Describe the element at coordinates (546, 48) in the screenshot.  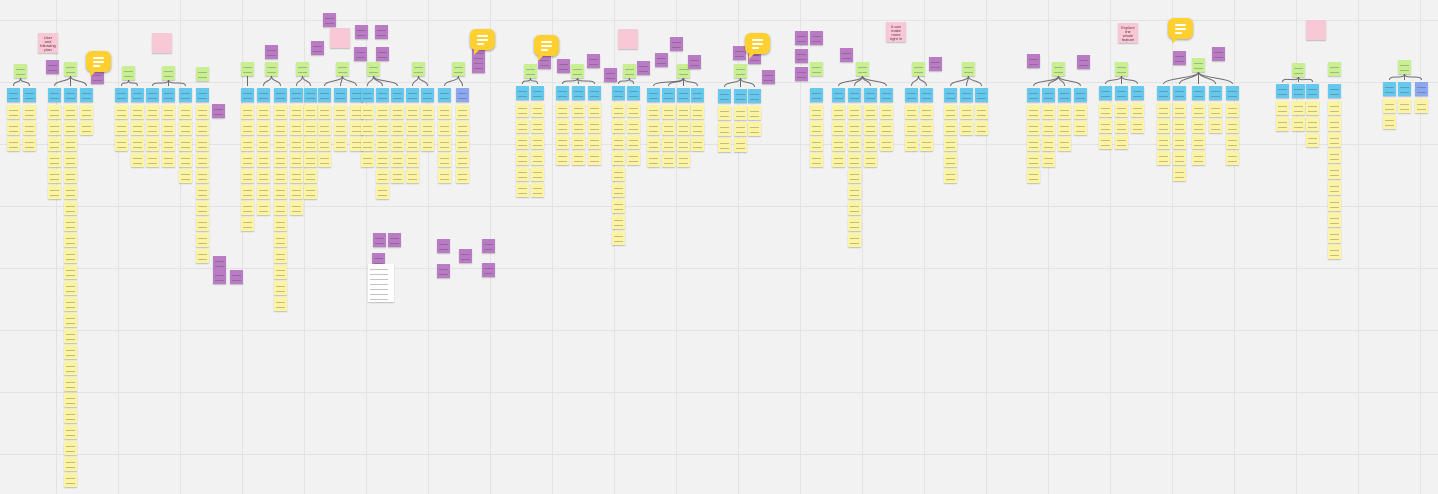
I see `comment-bubble-icon` at that location.